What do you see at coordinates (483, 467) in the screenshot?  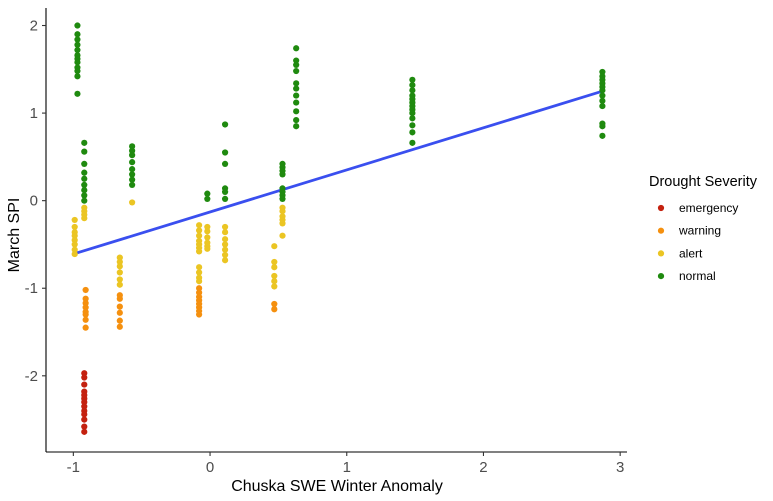 I see `x-tick-label: 2` at bounding box center [483, 467].